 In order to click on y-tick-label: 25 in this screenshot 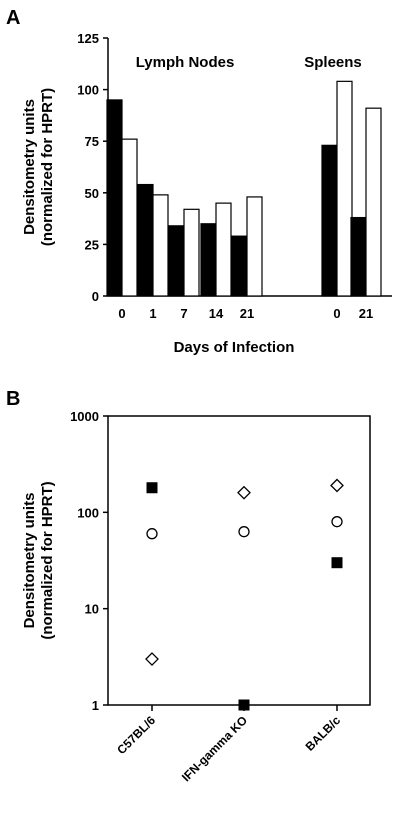, I will do `click(92, 244)`.